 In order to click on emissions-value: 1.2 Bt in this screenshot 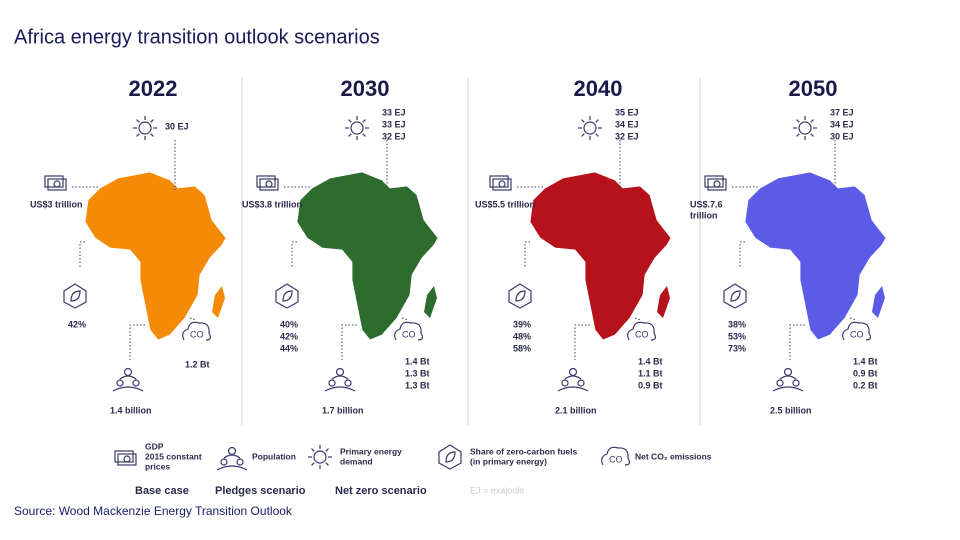, I will do `click(197, 364)`.